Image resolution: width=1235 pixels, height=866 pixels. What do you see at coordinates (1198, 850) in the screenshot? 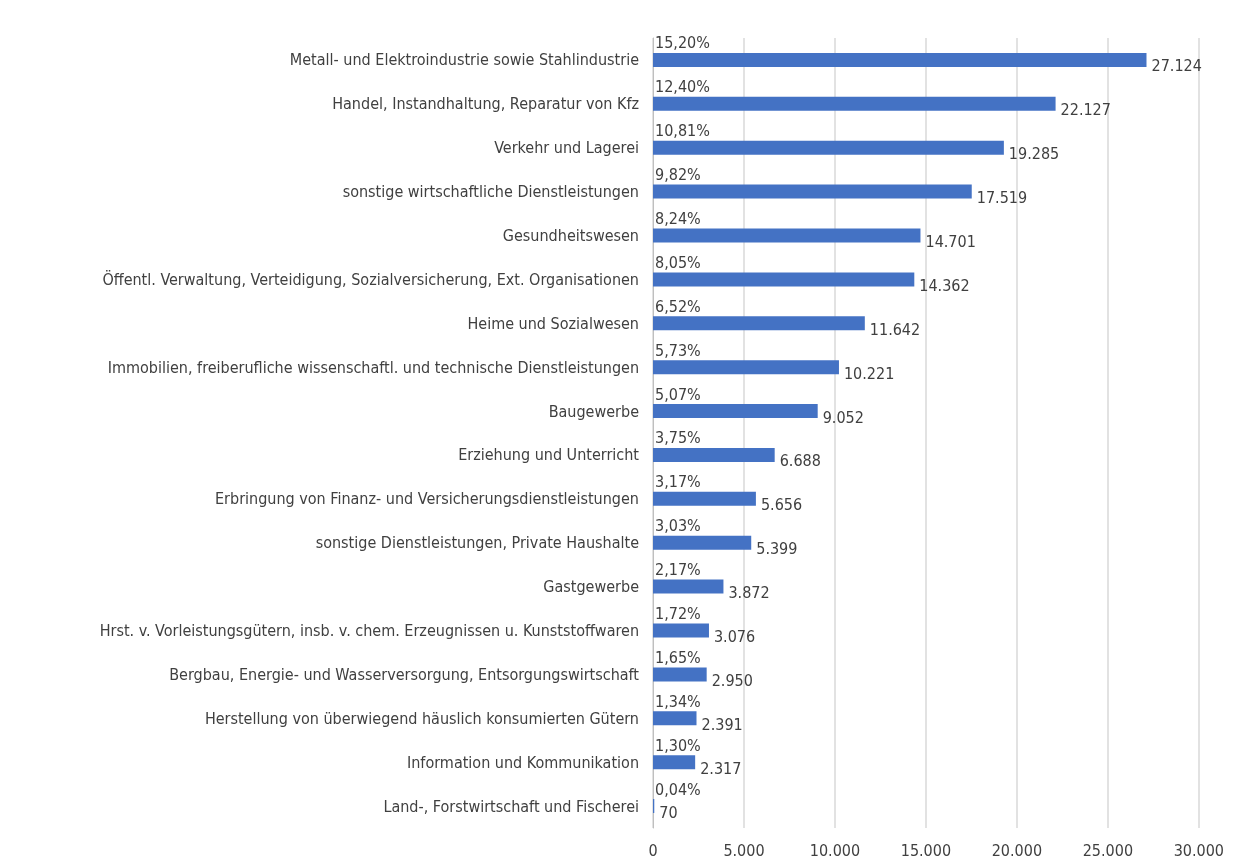
I see `x-tick-label: 30.000` at bounding box center [1198, 850].